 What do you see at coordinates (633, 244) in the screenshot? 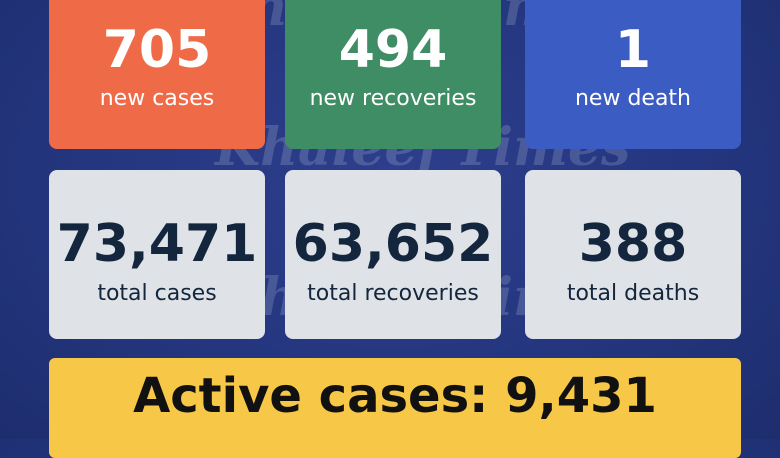
I see `total-deaths-value: 388` at bounding box center [633, 244].